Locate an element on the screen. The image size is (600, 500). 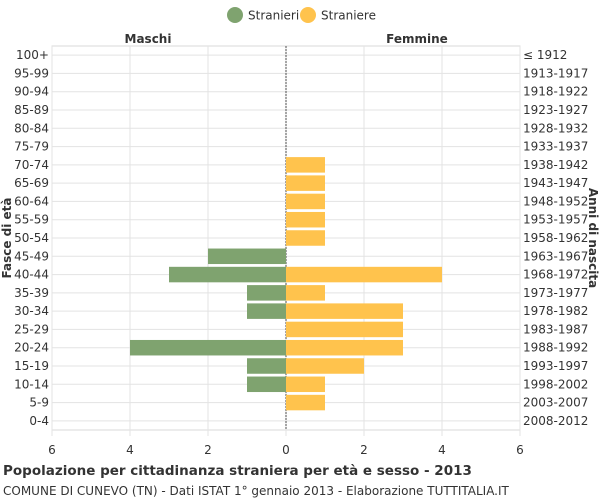
legend: Stranieri Straniere is located at coordinates (301, 15).